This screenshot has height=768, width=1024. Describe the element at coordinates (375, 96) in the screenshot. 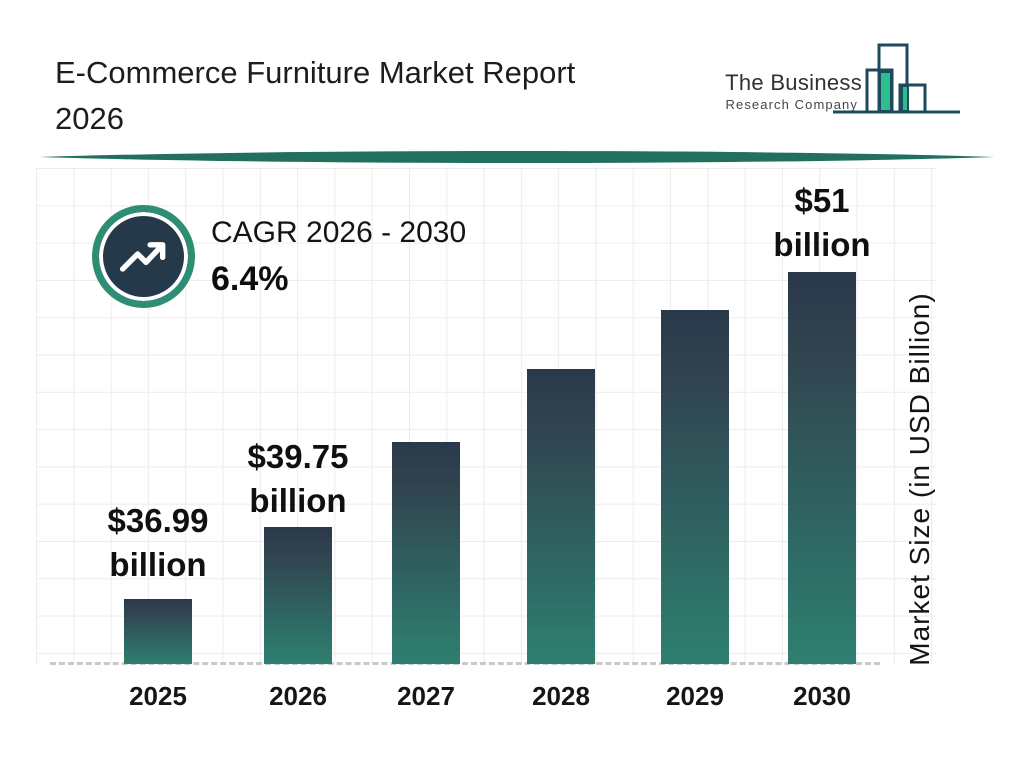

I see `page-title: E-Commerce Furniture Market Report 2026` at that location.